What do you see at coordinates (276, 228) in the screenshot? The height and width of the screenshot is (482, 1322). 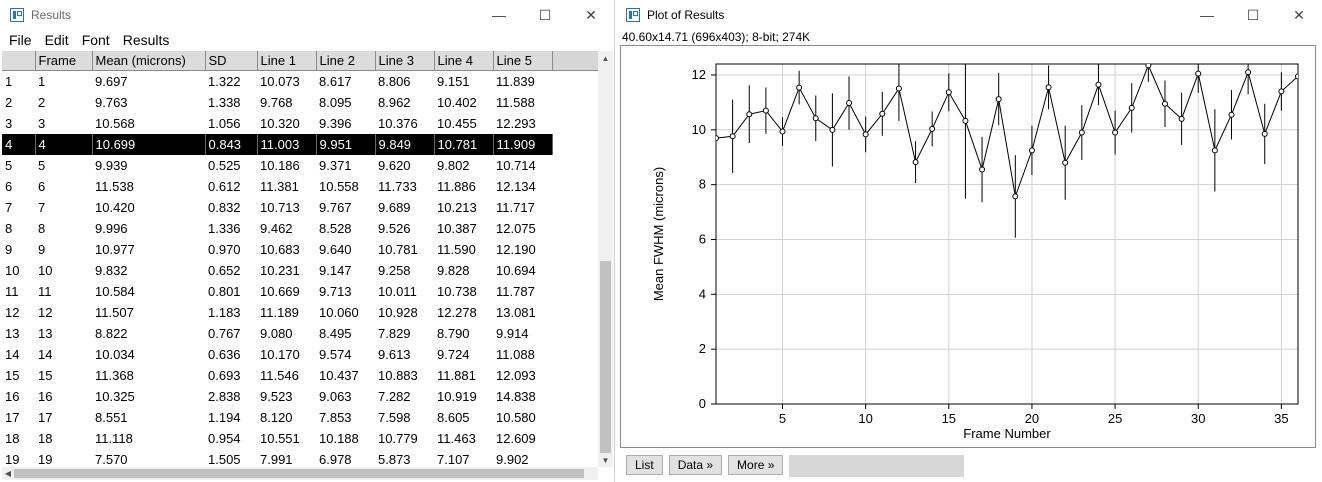 I see `table-cell: 9.462` at bounding box center [276, 228].